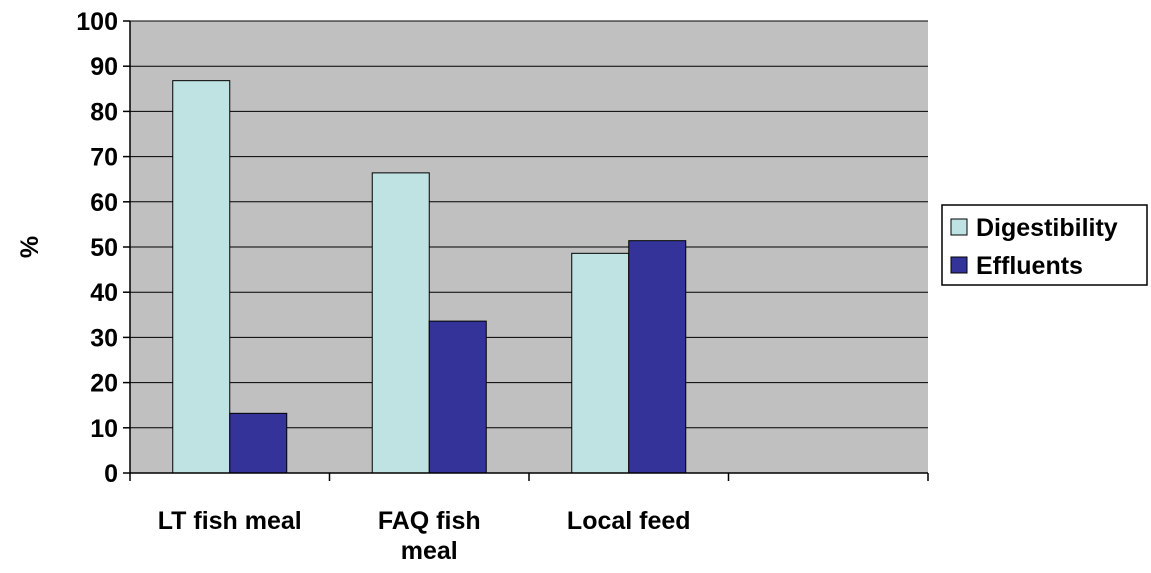  I want to click on x-tick-label: Local feed, so click(629, 521).